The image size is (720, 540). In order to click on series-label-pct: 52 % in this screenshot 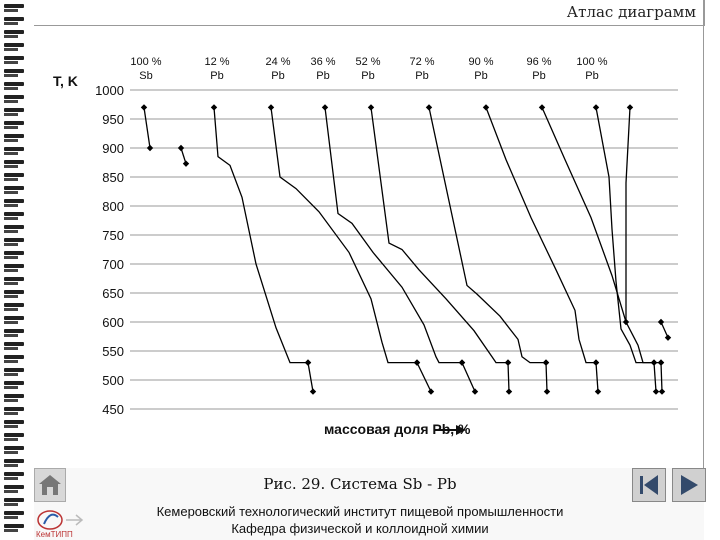, I will do `click(367, 62)`.